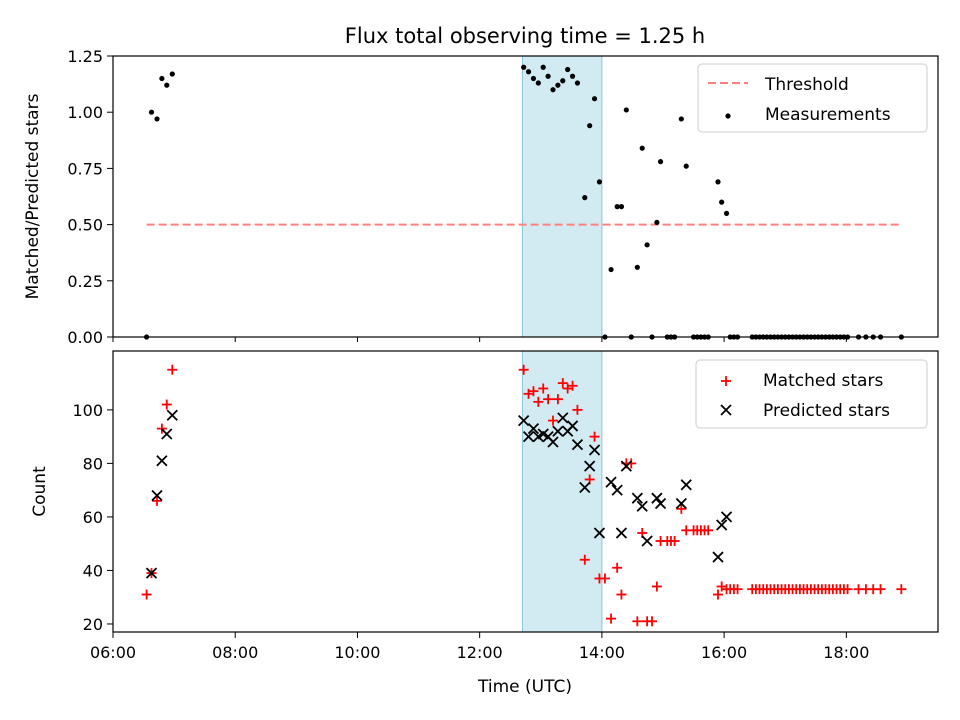  What do you see at coordinates (113, 652) in the screenshot?
I see `x-tick-label: 06:00` at bounding box center [113, 652].